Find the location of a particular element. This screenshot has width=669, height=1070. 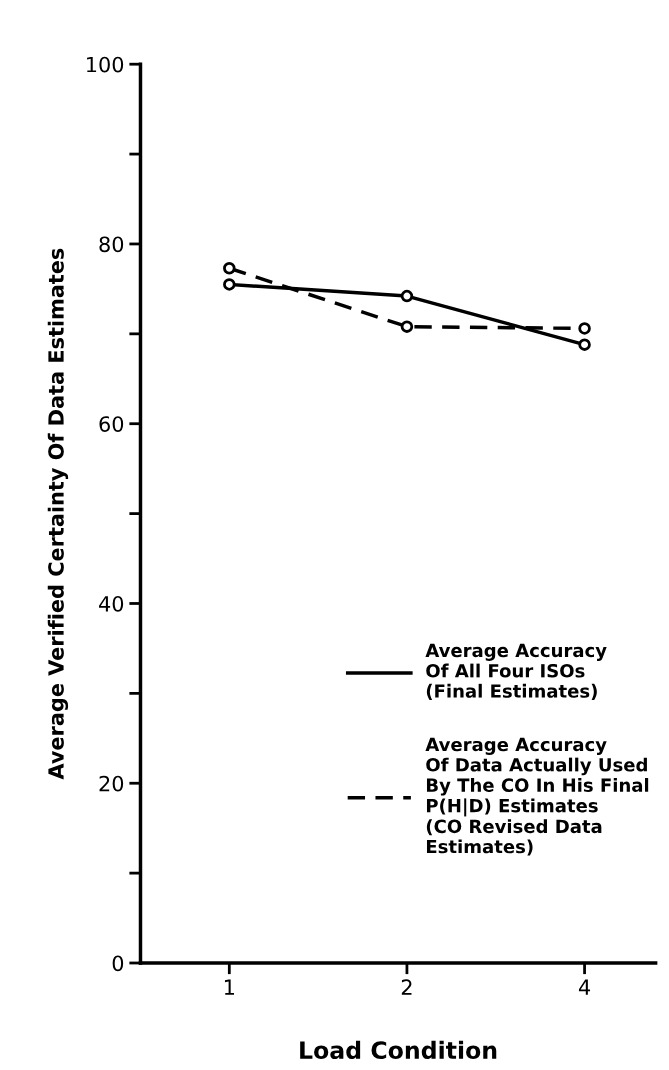

y-tick-label: 60 is located at coordinates (111, 424).